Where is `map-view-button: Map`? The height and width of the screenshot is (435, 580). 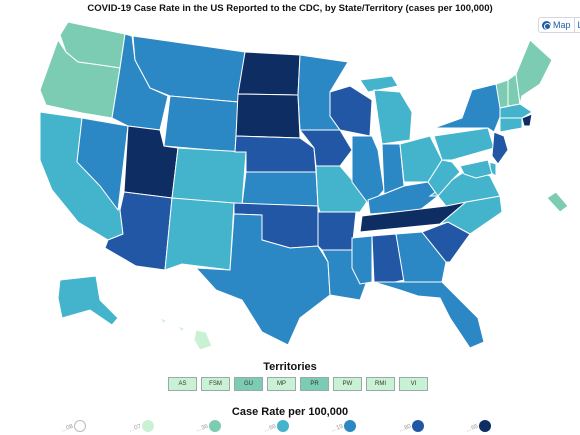
map-view-button: Map is located at coordinates (556, 25).